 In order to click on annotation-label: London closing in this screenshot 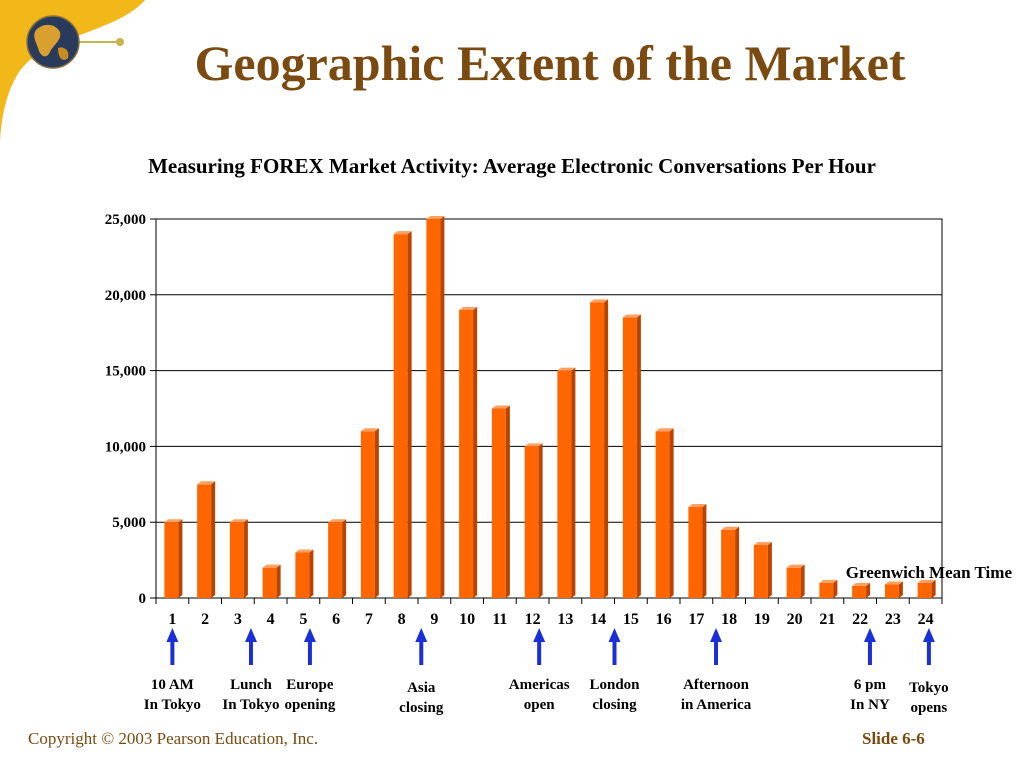, I will do `click(614, 695)`.